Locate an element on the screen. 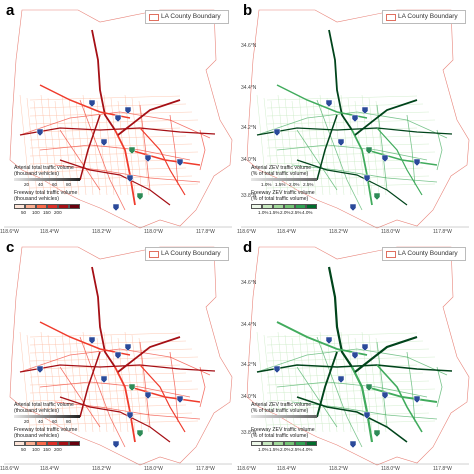  y-tick-label: 34.2°N is located at coordinates (249, 365).